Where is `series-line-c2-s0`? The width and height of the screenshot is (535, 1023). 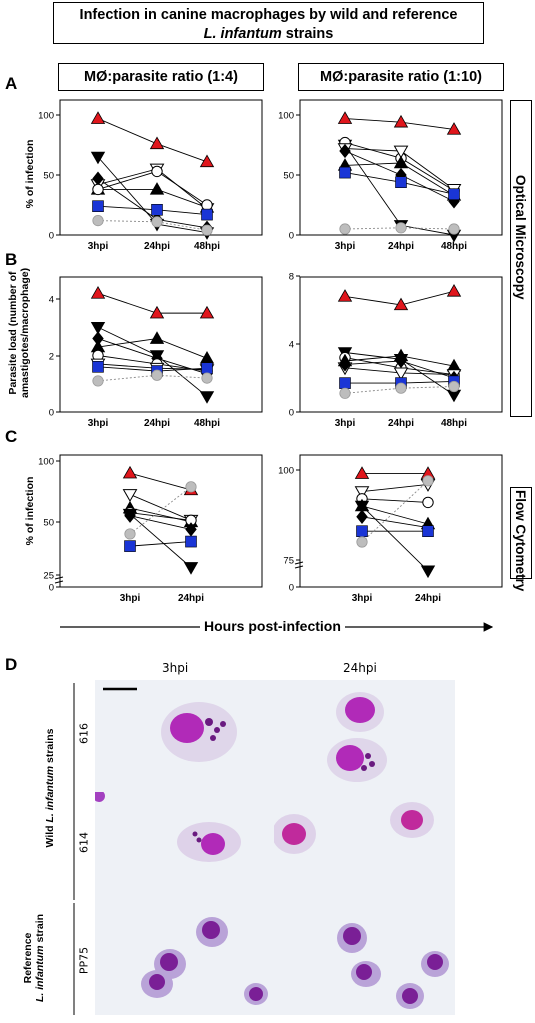
series-line-c2-s0 is located at coordinates (152, 303).